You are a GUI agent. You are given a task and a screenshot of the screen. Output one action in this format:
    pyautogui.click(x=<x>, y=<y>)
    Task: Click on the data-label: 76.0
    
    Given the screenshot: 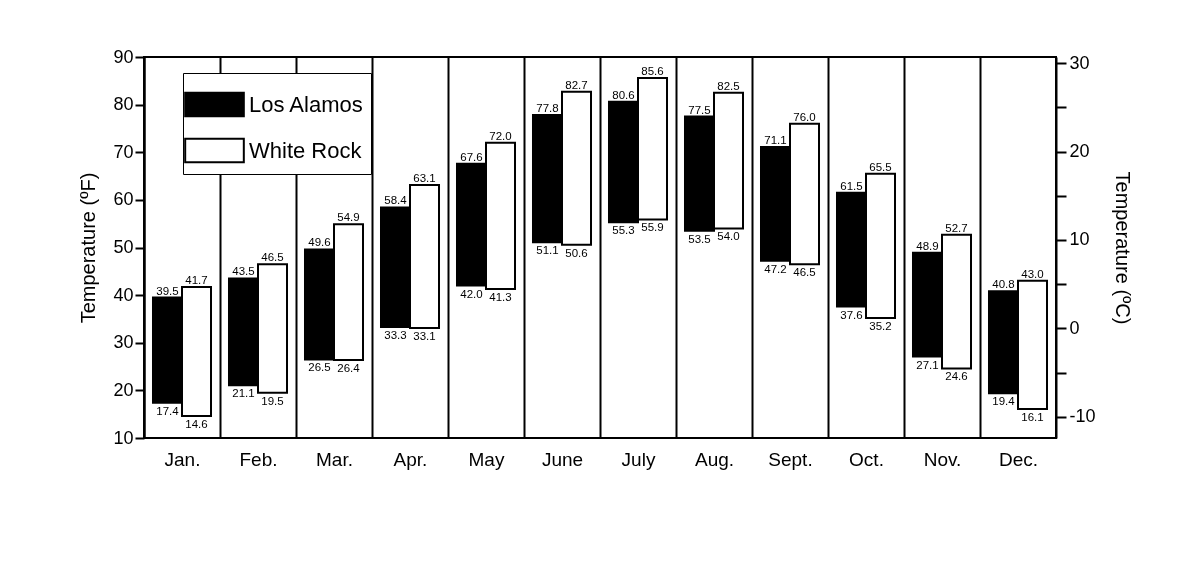 What is the action you would take?
    pyautogui.click(x=804, y=116)
    